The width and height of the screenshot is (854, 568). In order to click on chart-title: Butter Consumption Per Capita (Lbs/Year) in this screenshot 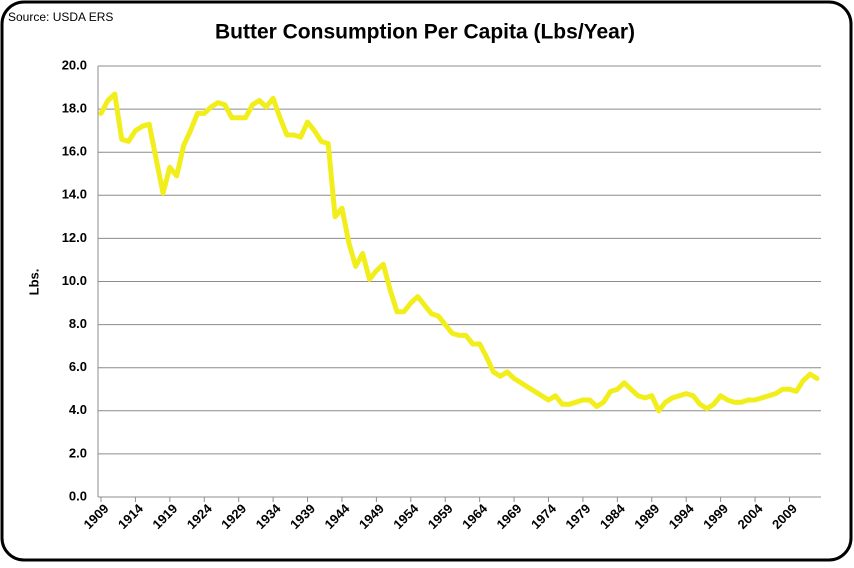, I will do `click(425, 32)`.